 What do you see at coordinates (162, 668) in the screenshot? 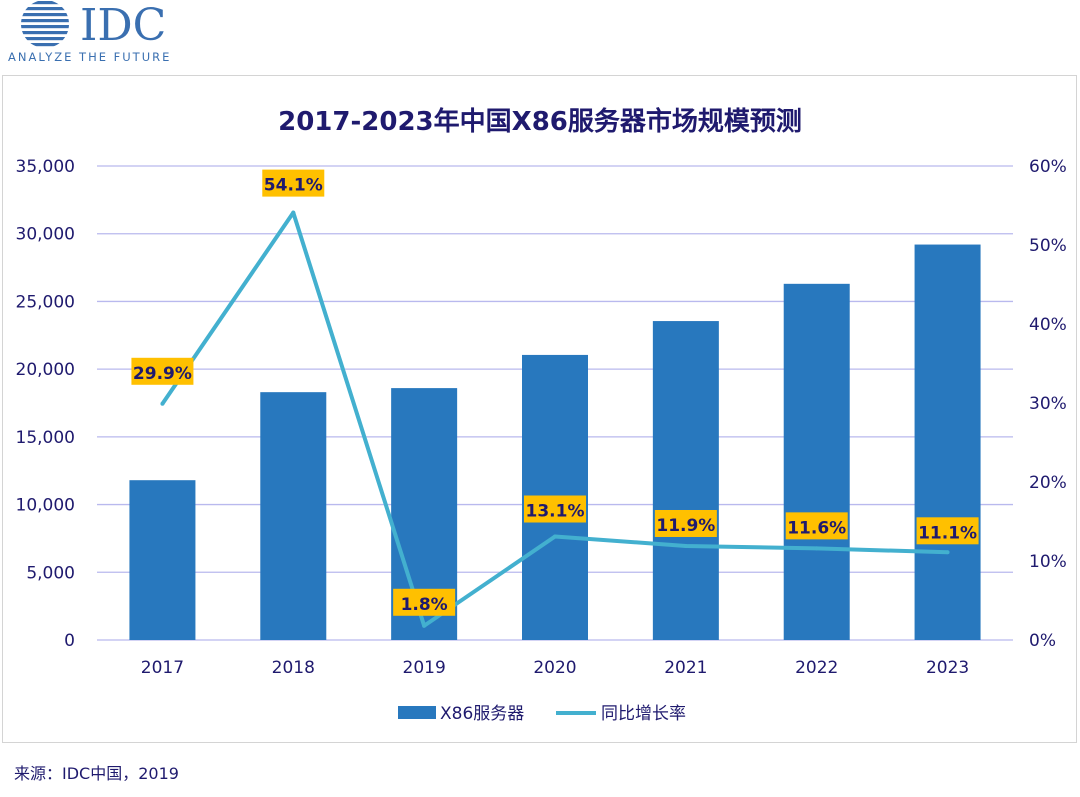
I see `x-tick-label: 2017` at bounding box center [162, 668].